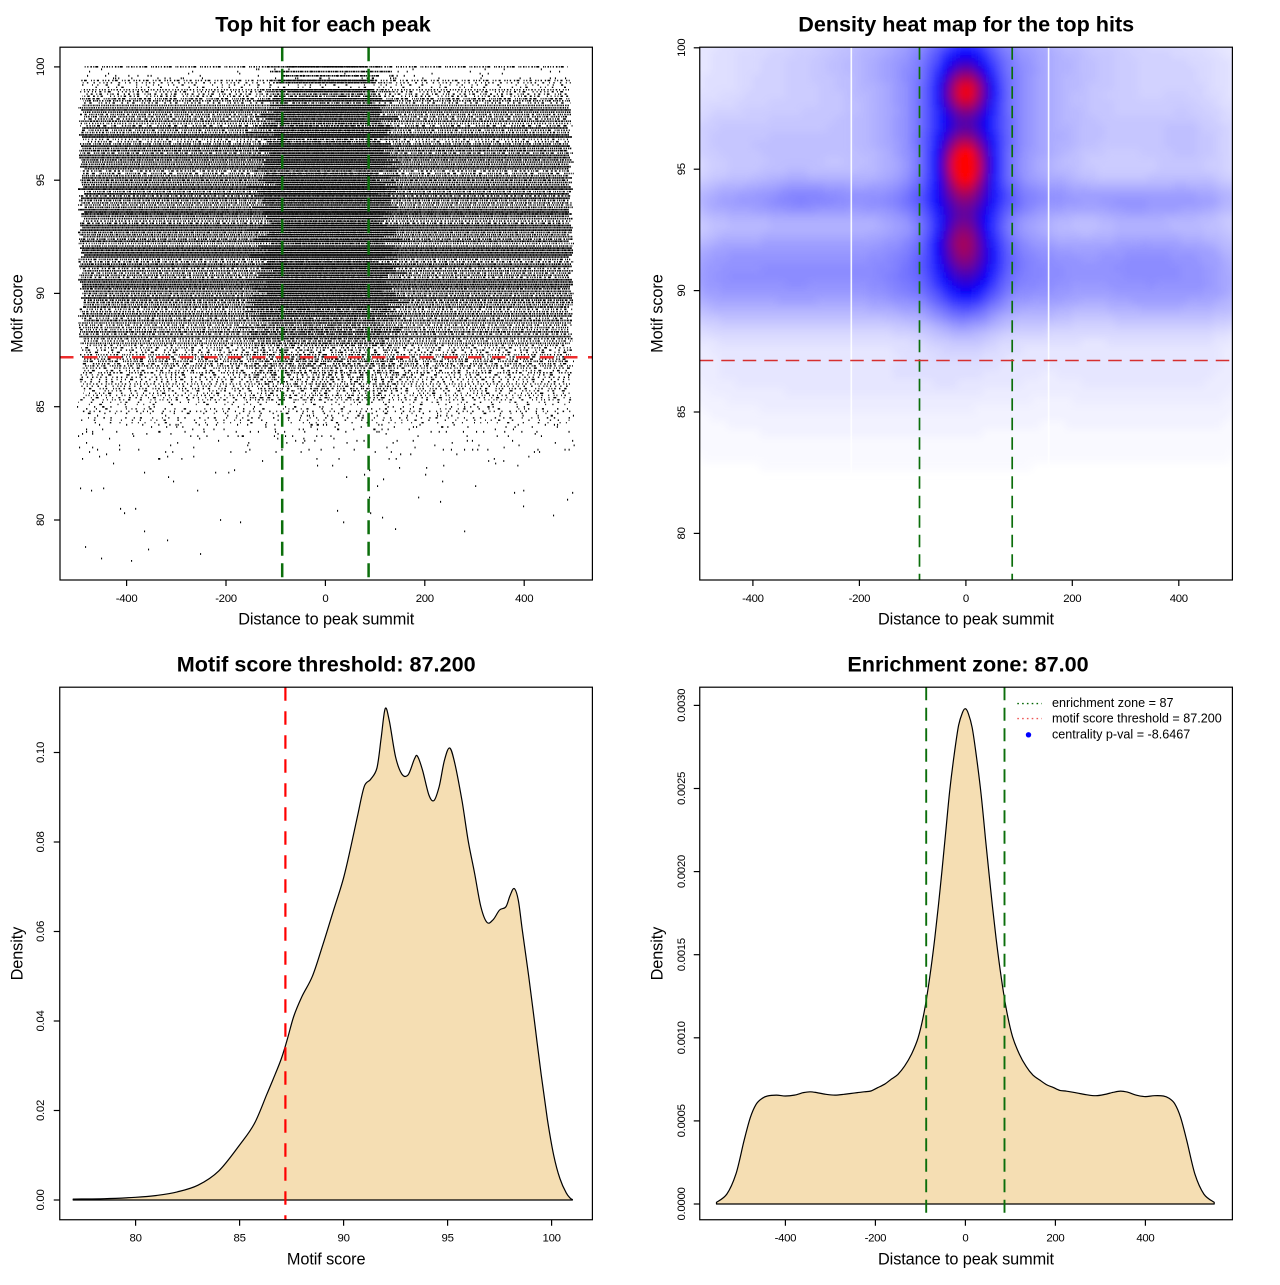  I want to click on svg-text: 0.0025, so click(682, 788).